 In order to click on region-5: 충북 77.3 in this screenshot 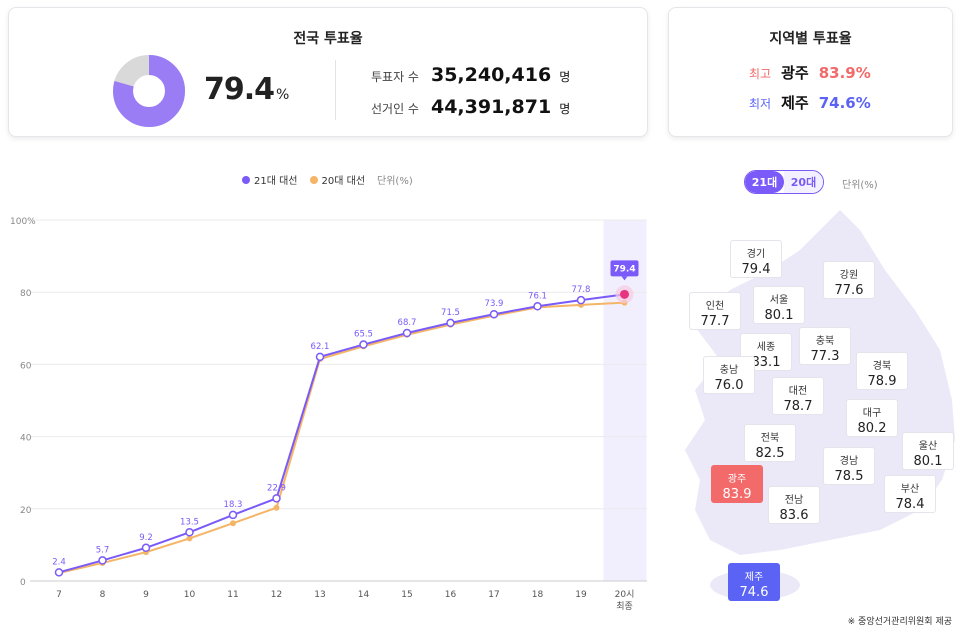, I will do `click(825, 346)`.